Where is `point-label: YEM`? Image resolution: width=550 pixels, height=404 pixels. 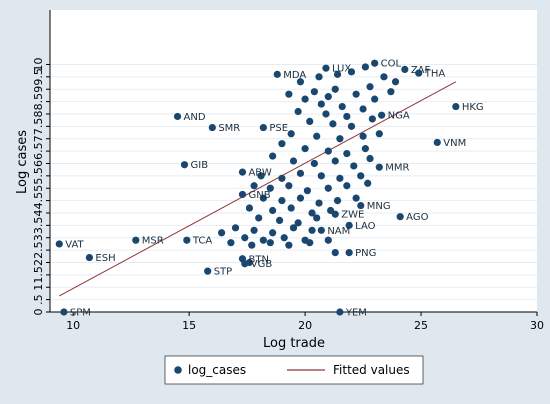 point-label: YEM is located at coordinates (356, 313).